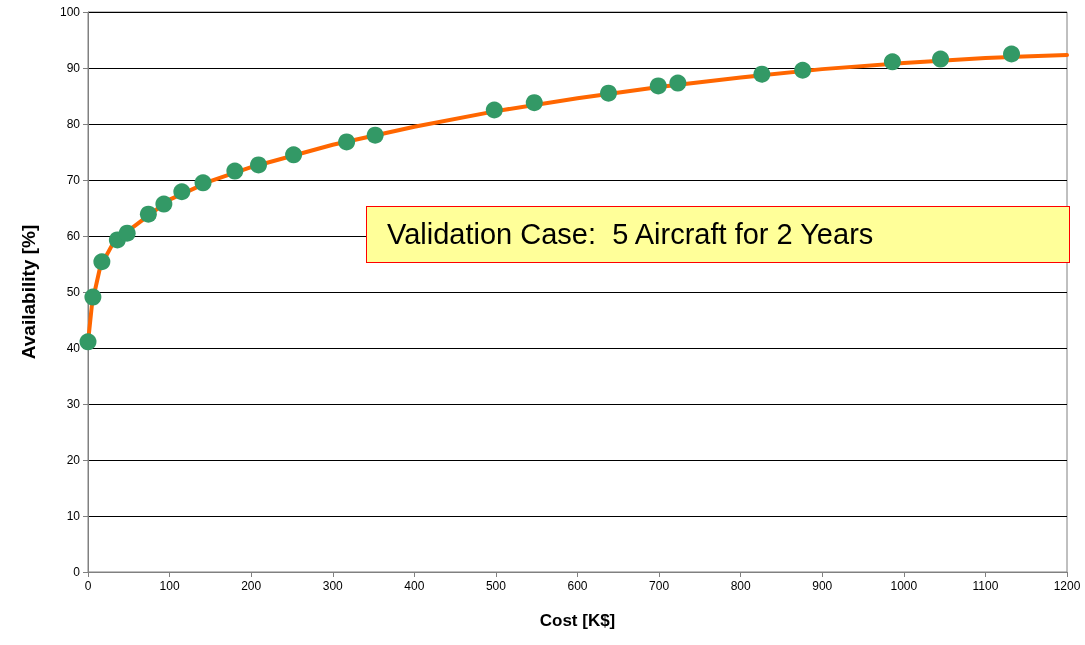 The image size is (1085, 645). Describe the element at coordinates (169, 586) in the screenshot. I see `x-tick-label: 100` at that location.